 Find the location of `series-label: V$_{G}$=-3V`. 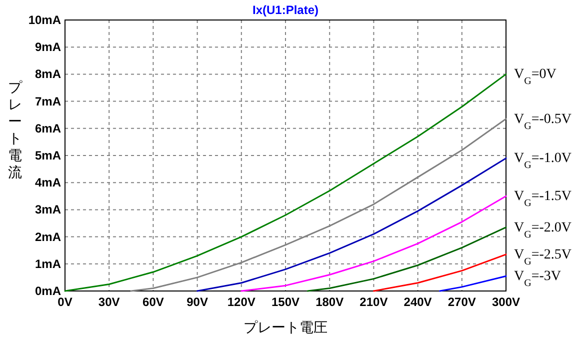

series-label: V$_{G}$=-3V is located at coordinates (538, 279).